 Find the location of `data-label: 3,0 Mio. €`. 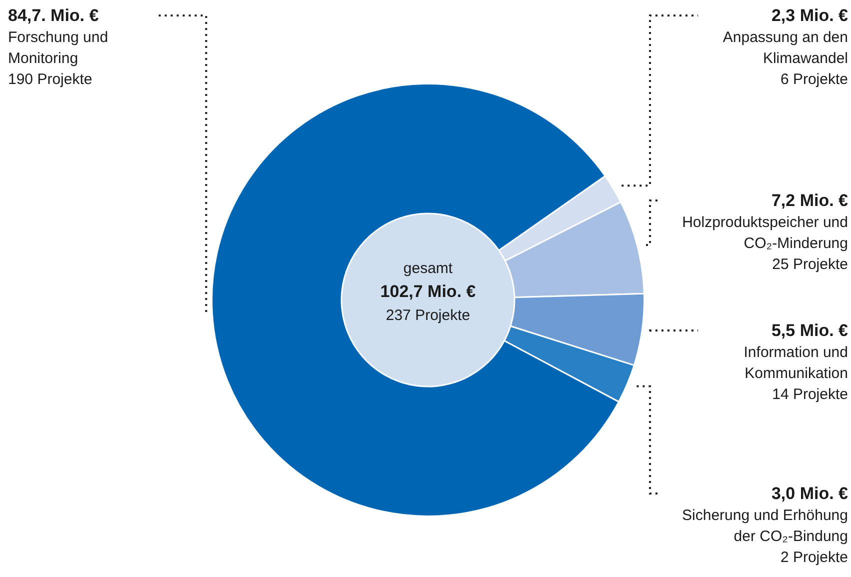

data-label: 3,0 Mio. € is located at coordinates (809, 493).